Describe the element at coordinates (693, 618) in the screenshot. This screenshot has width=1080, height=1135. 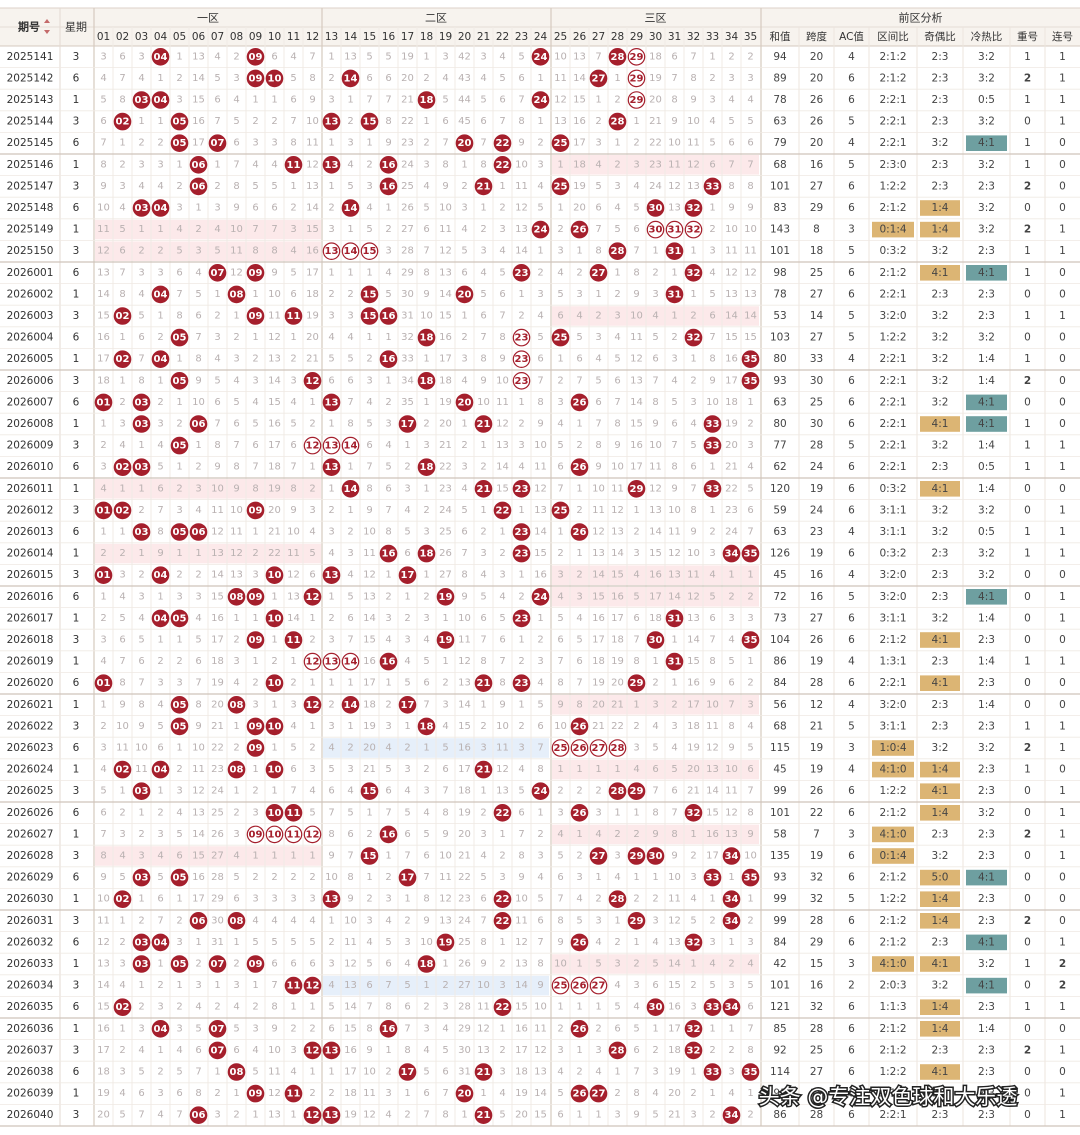
I see `omission: 13` at that location.